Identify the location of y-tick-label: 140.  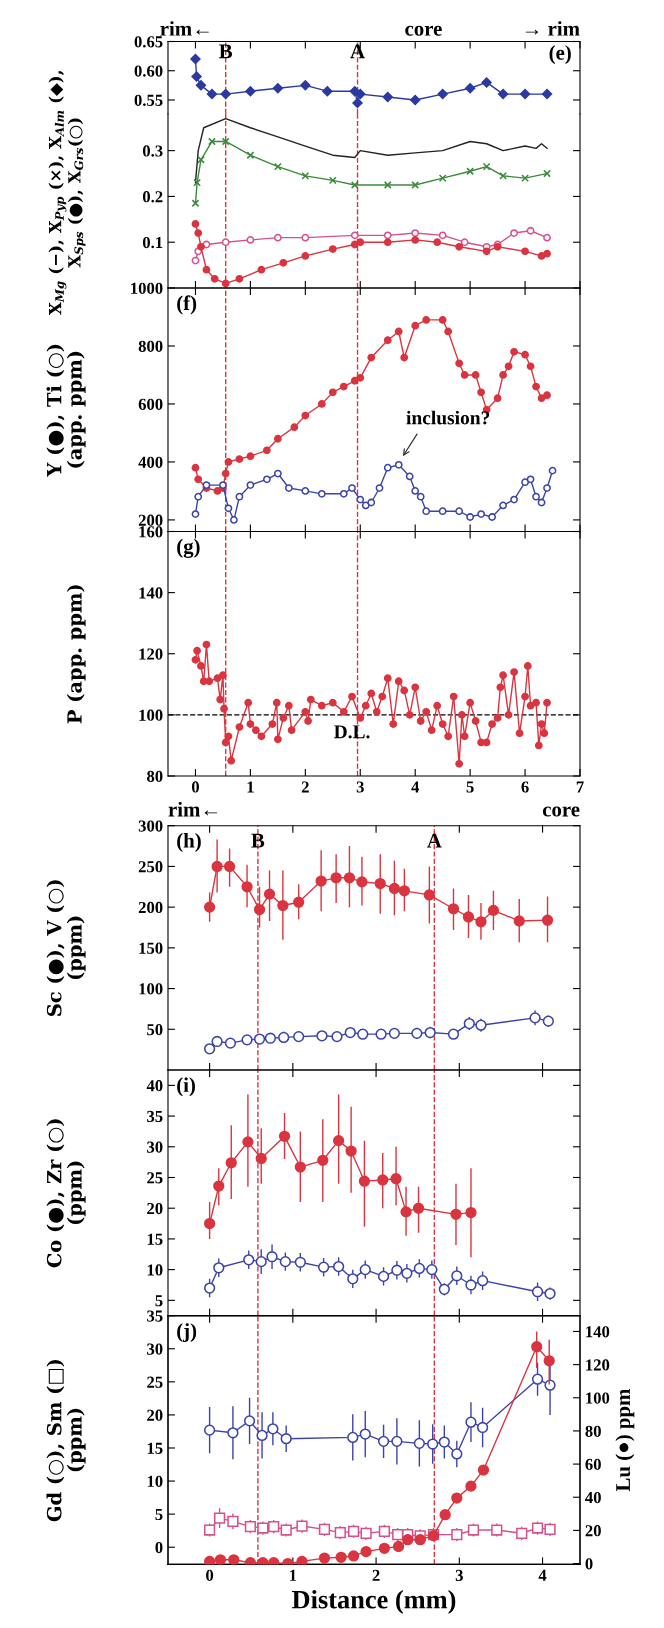
(151, 593).